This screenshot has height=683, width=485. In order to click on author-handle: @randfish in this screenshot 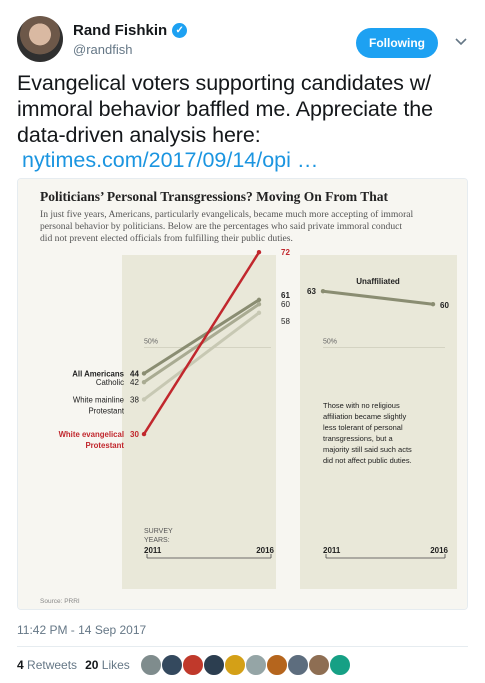, I will do `click(103, 49)`.